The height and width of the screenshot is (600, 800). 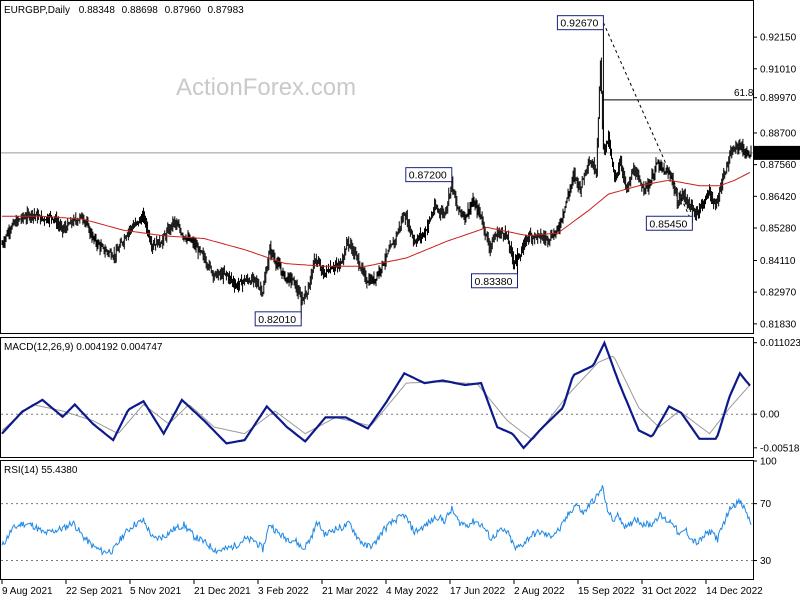 What do you see at coordinates (734, 591) in the screenshot?
I see `x-tick-label: 14 Dec 2022` at bounding box center [734, 591].